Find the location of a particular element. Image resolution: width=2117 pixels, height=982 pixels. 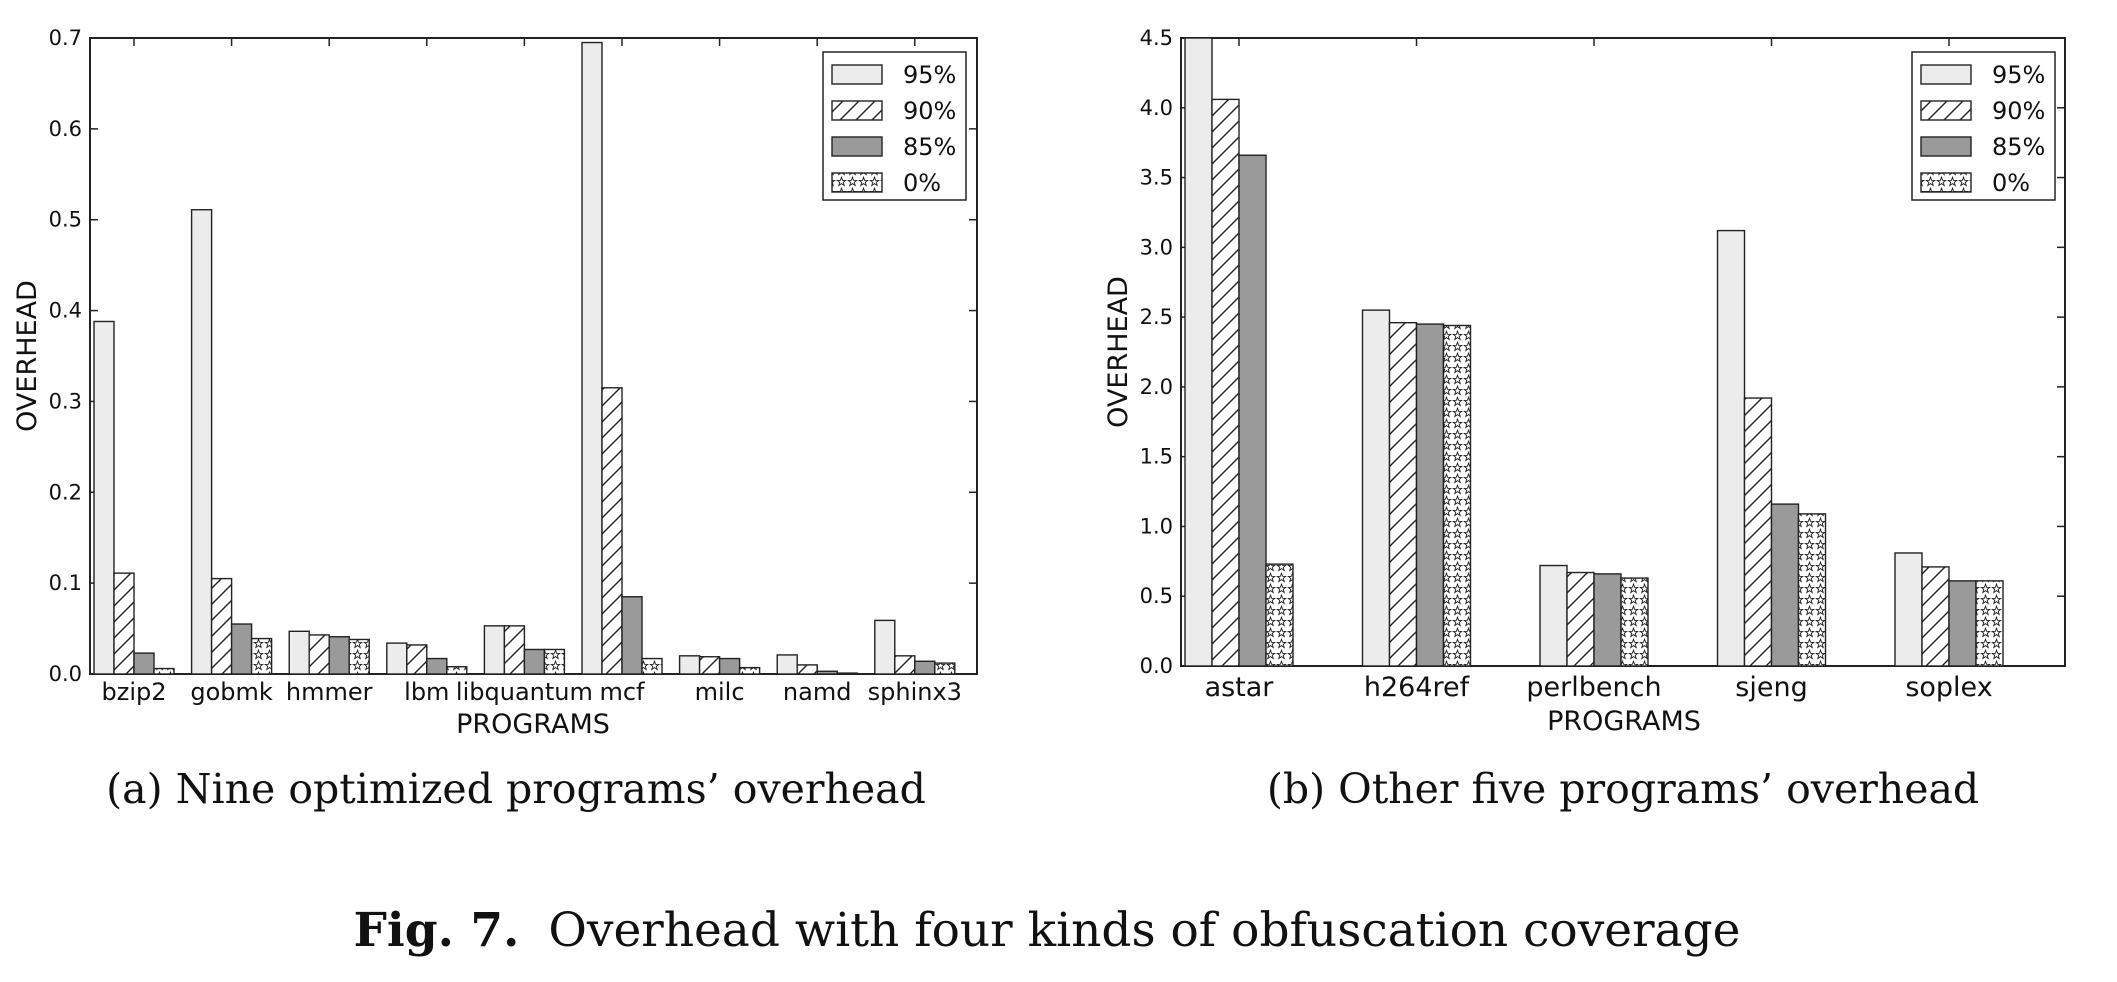

y-tick-label: 0.4 is located at coordinates (65, 311).